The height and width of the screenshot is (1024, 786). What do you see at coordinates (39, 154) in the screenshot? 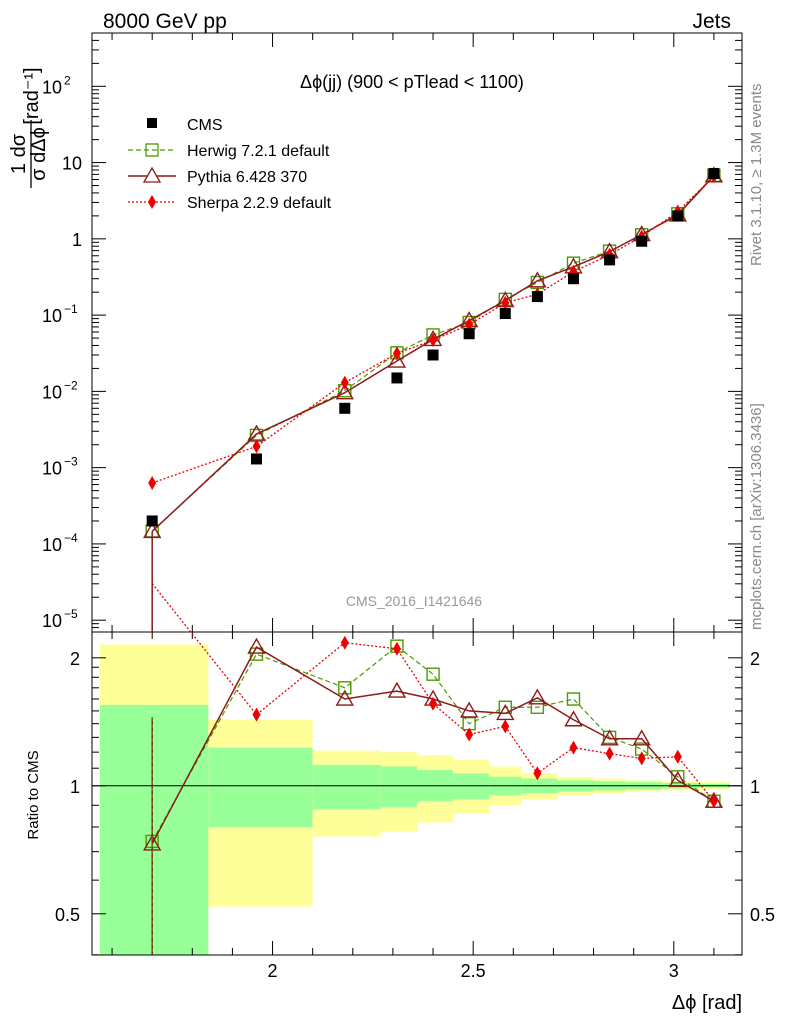
I see `y-label-frac-bottom: σ dΔϕ` at bounding box center [39, 154].